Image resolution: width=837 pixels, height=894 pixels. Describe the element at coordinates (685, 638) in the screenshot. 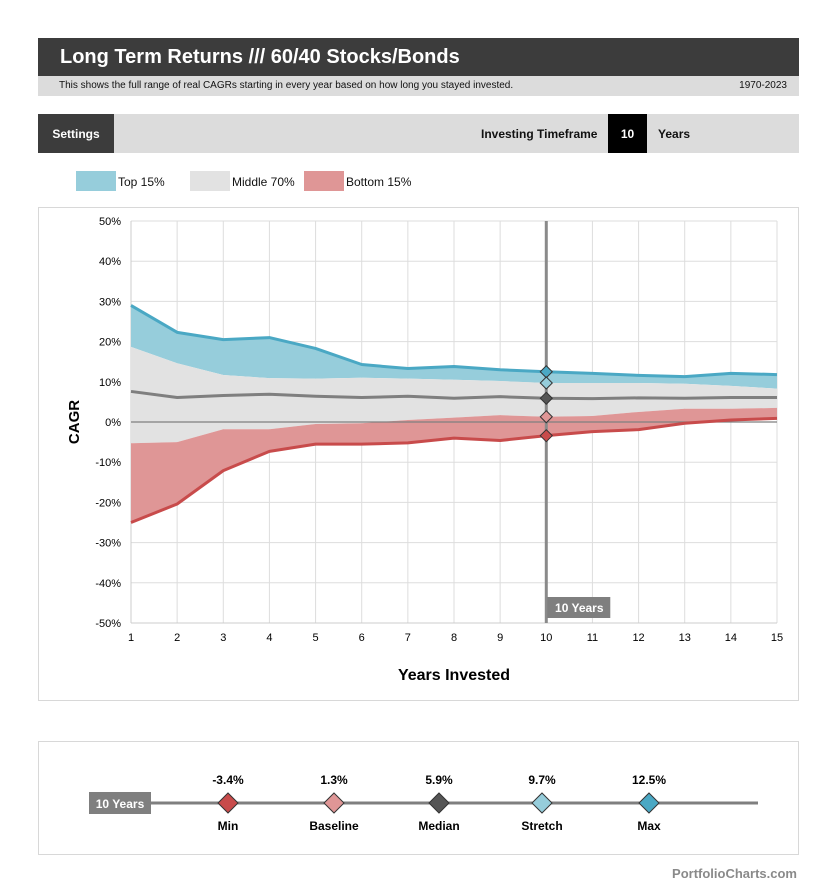

I see `x-tick-label: 13` at that location.